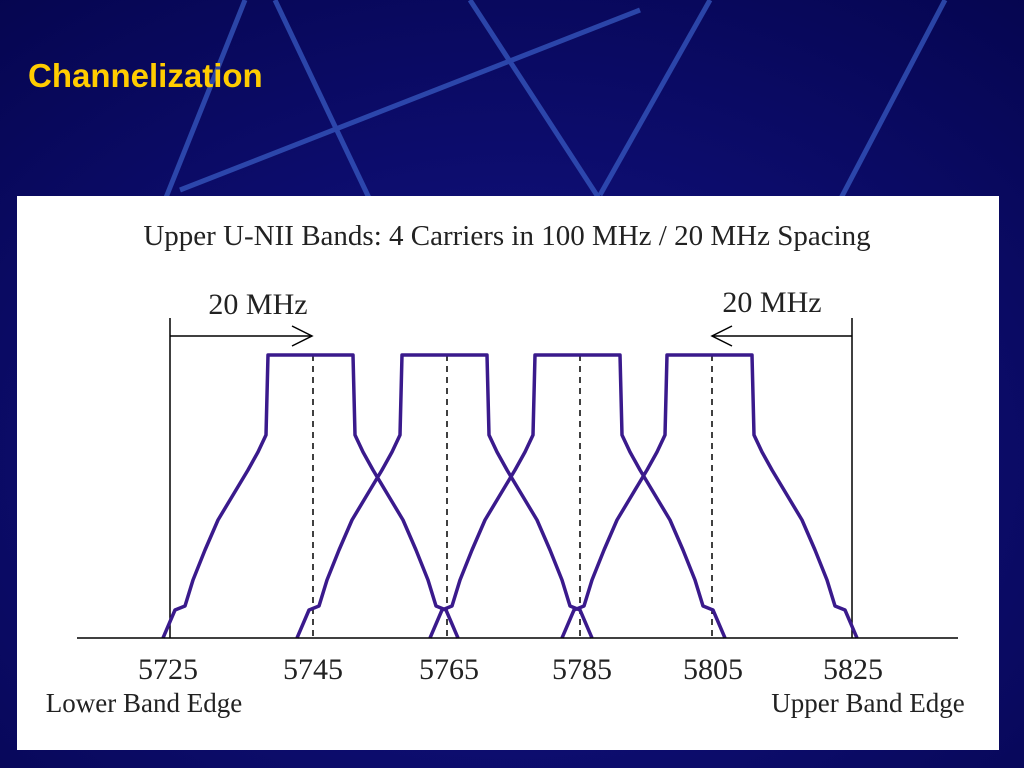  Describe the element at coordinates (713, 669) in the screenshot. I see `frequency-label: 5805` at that location.